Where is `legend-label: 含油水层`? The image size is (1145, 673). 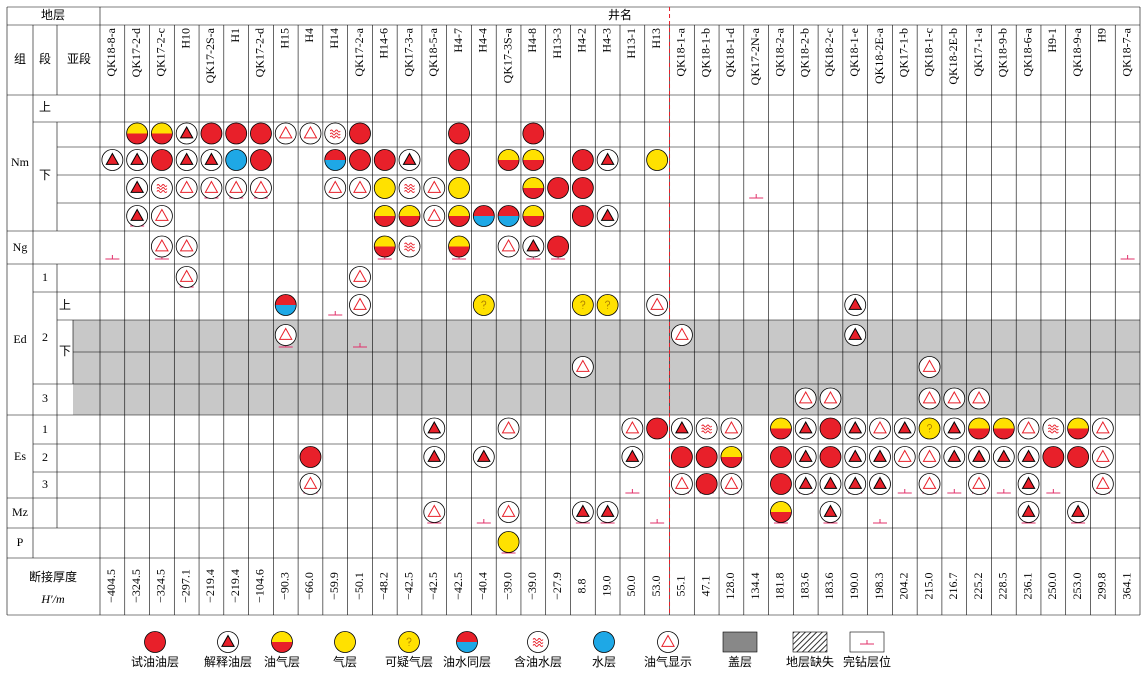
legend-label: 含油水层 is located at coordinates (538, 661).